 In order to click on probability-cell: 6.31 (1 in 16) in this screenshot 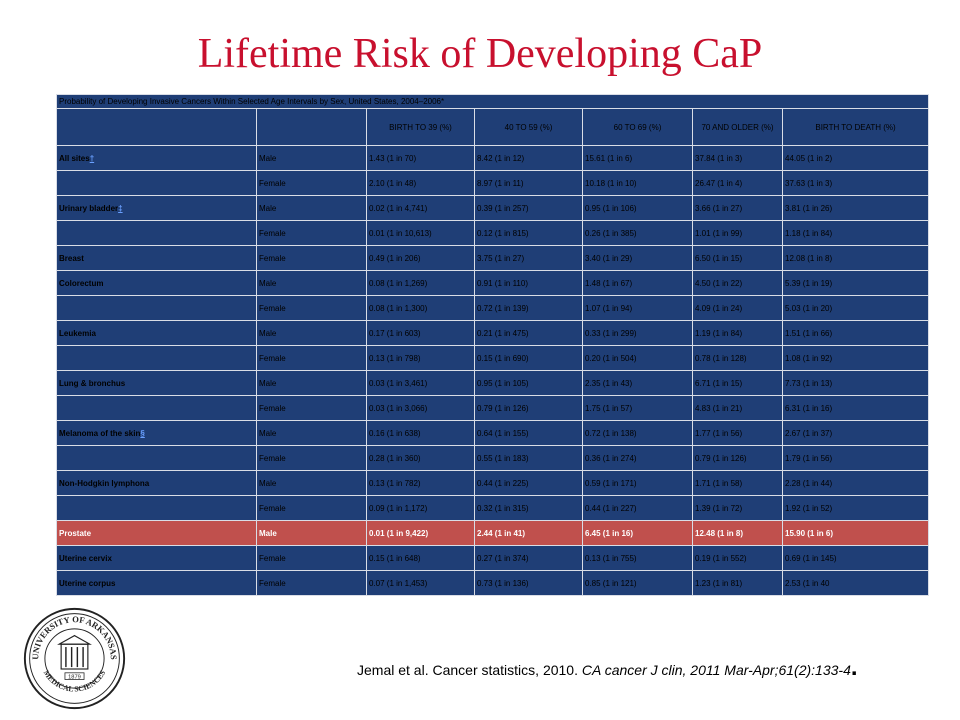, I will do `click(855, 408)`.